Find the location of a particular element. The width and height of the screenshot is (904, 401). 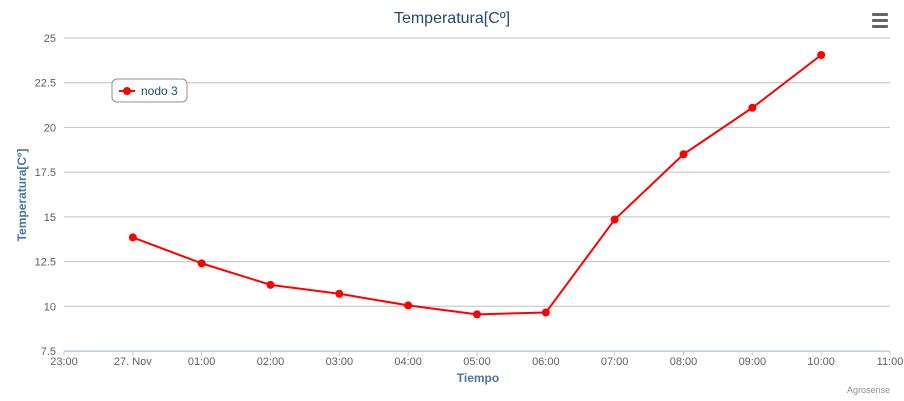

chart-menu-icon is located at coordinates (880, 20).